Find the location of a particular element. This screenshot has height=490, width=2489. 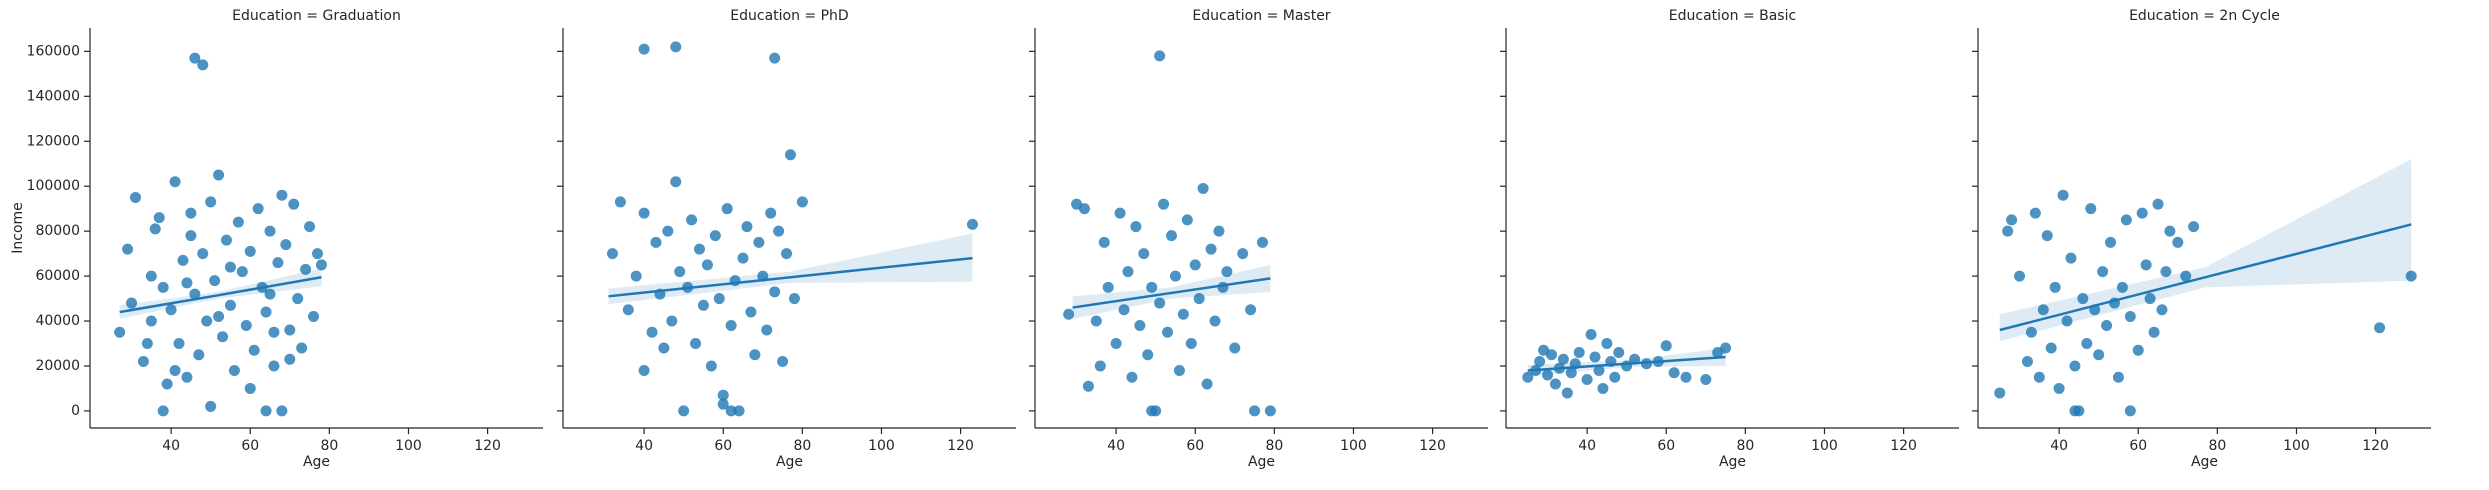

panel-title: Education = 2n Cycle is located at coordinates (2204, 16).